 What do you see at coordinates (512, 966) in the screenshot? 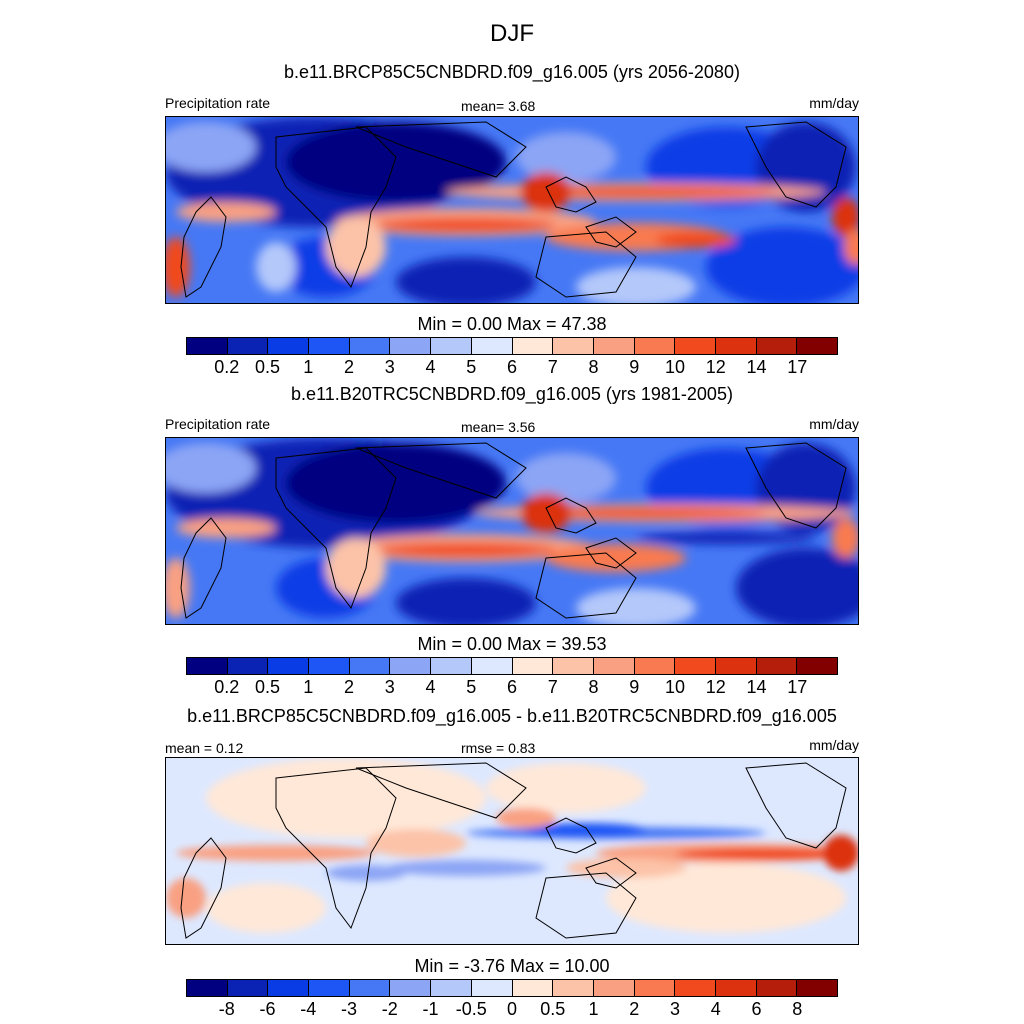
I see `panel-3-min-max: Min = -3.76 Max = 10.00` at bounding box center [512, 966].